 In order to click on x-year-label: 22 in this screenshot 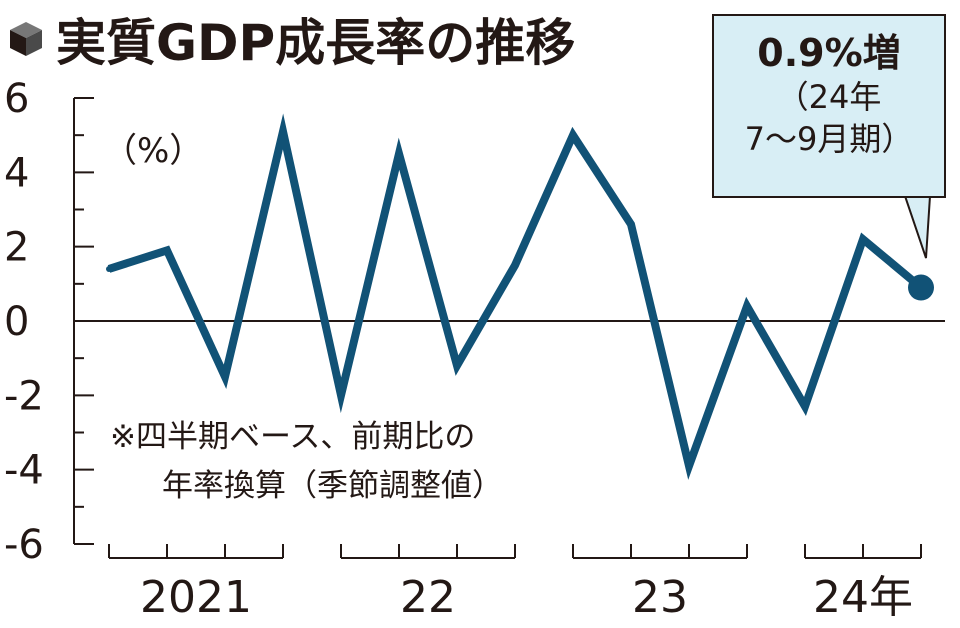, I will do `click(428, 597)`.